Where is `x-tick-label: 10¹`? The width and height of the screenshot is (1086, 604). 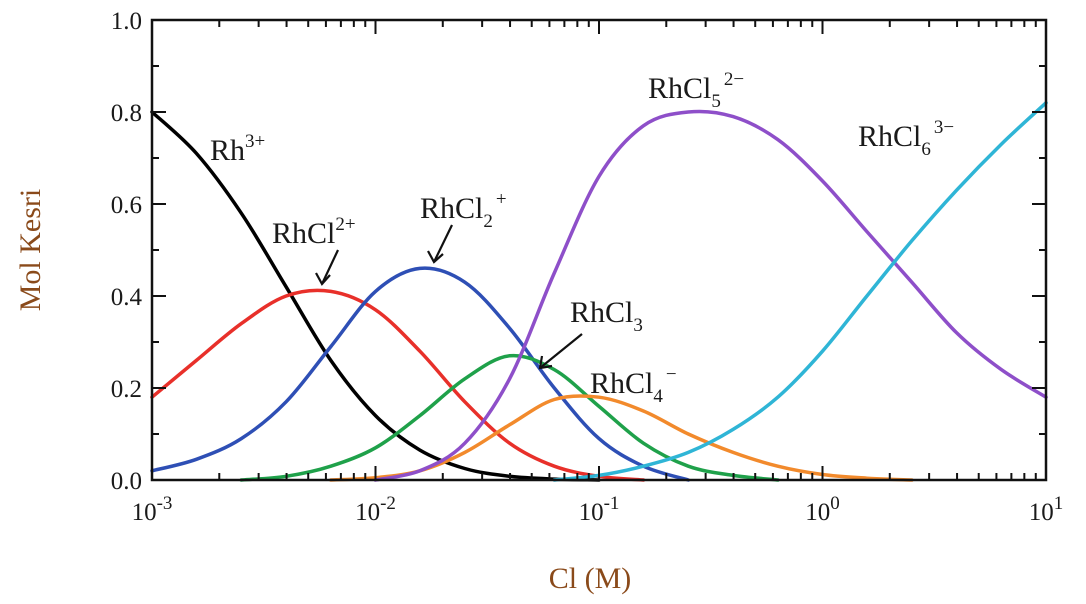
x-tick-label: 10¹ is located at coordinates (1046, 509).